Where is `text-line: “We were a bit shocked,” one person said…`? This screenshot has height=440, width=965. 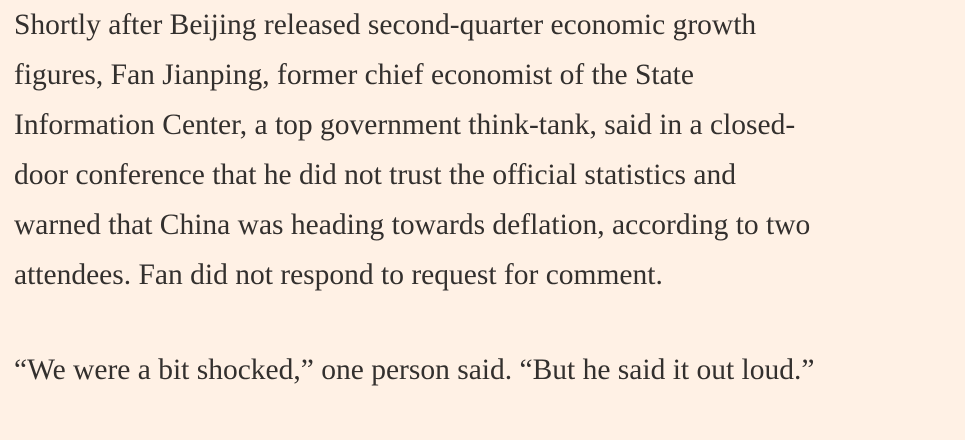 text-line: “We were a bit shocked,” one person said… is located at coordinates (414, 370).